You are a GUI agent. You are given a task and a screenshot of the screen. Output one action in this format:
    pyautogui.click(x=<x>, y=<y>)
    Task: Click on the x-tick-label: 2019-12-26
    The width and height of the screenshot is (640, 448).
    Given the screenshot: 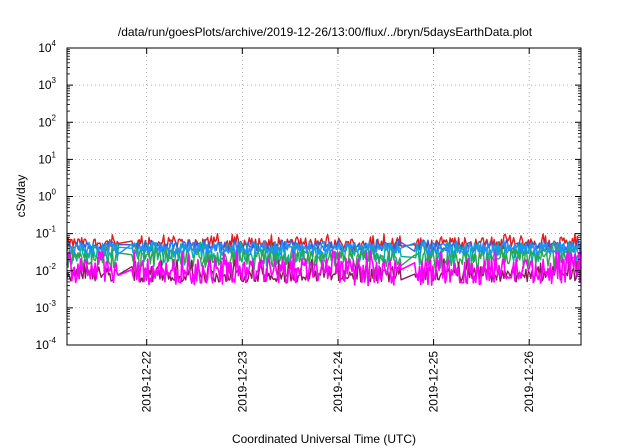 What is the action you would take?
    pyautogui.click(x=529, y=382)
    